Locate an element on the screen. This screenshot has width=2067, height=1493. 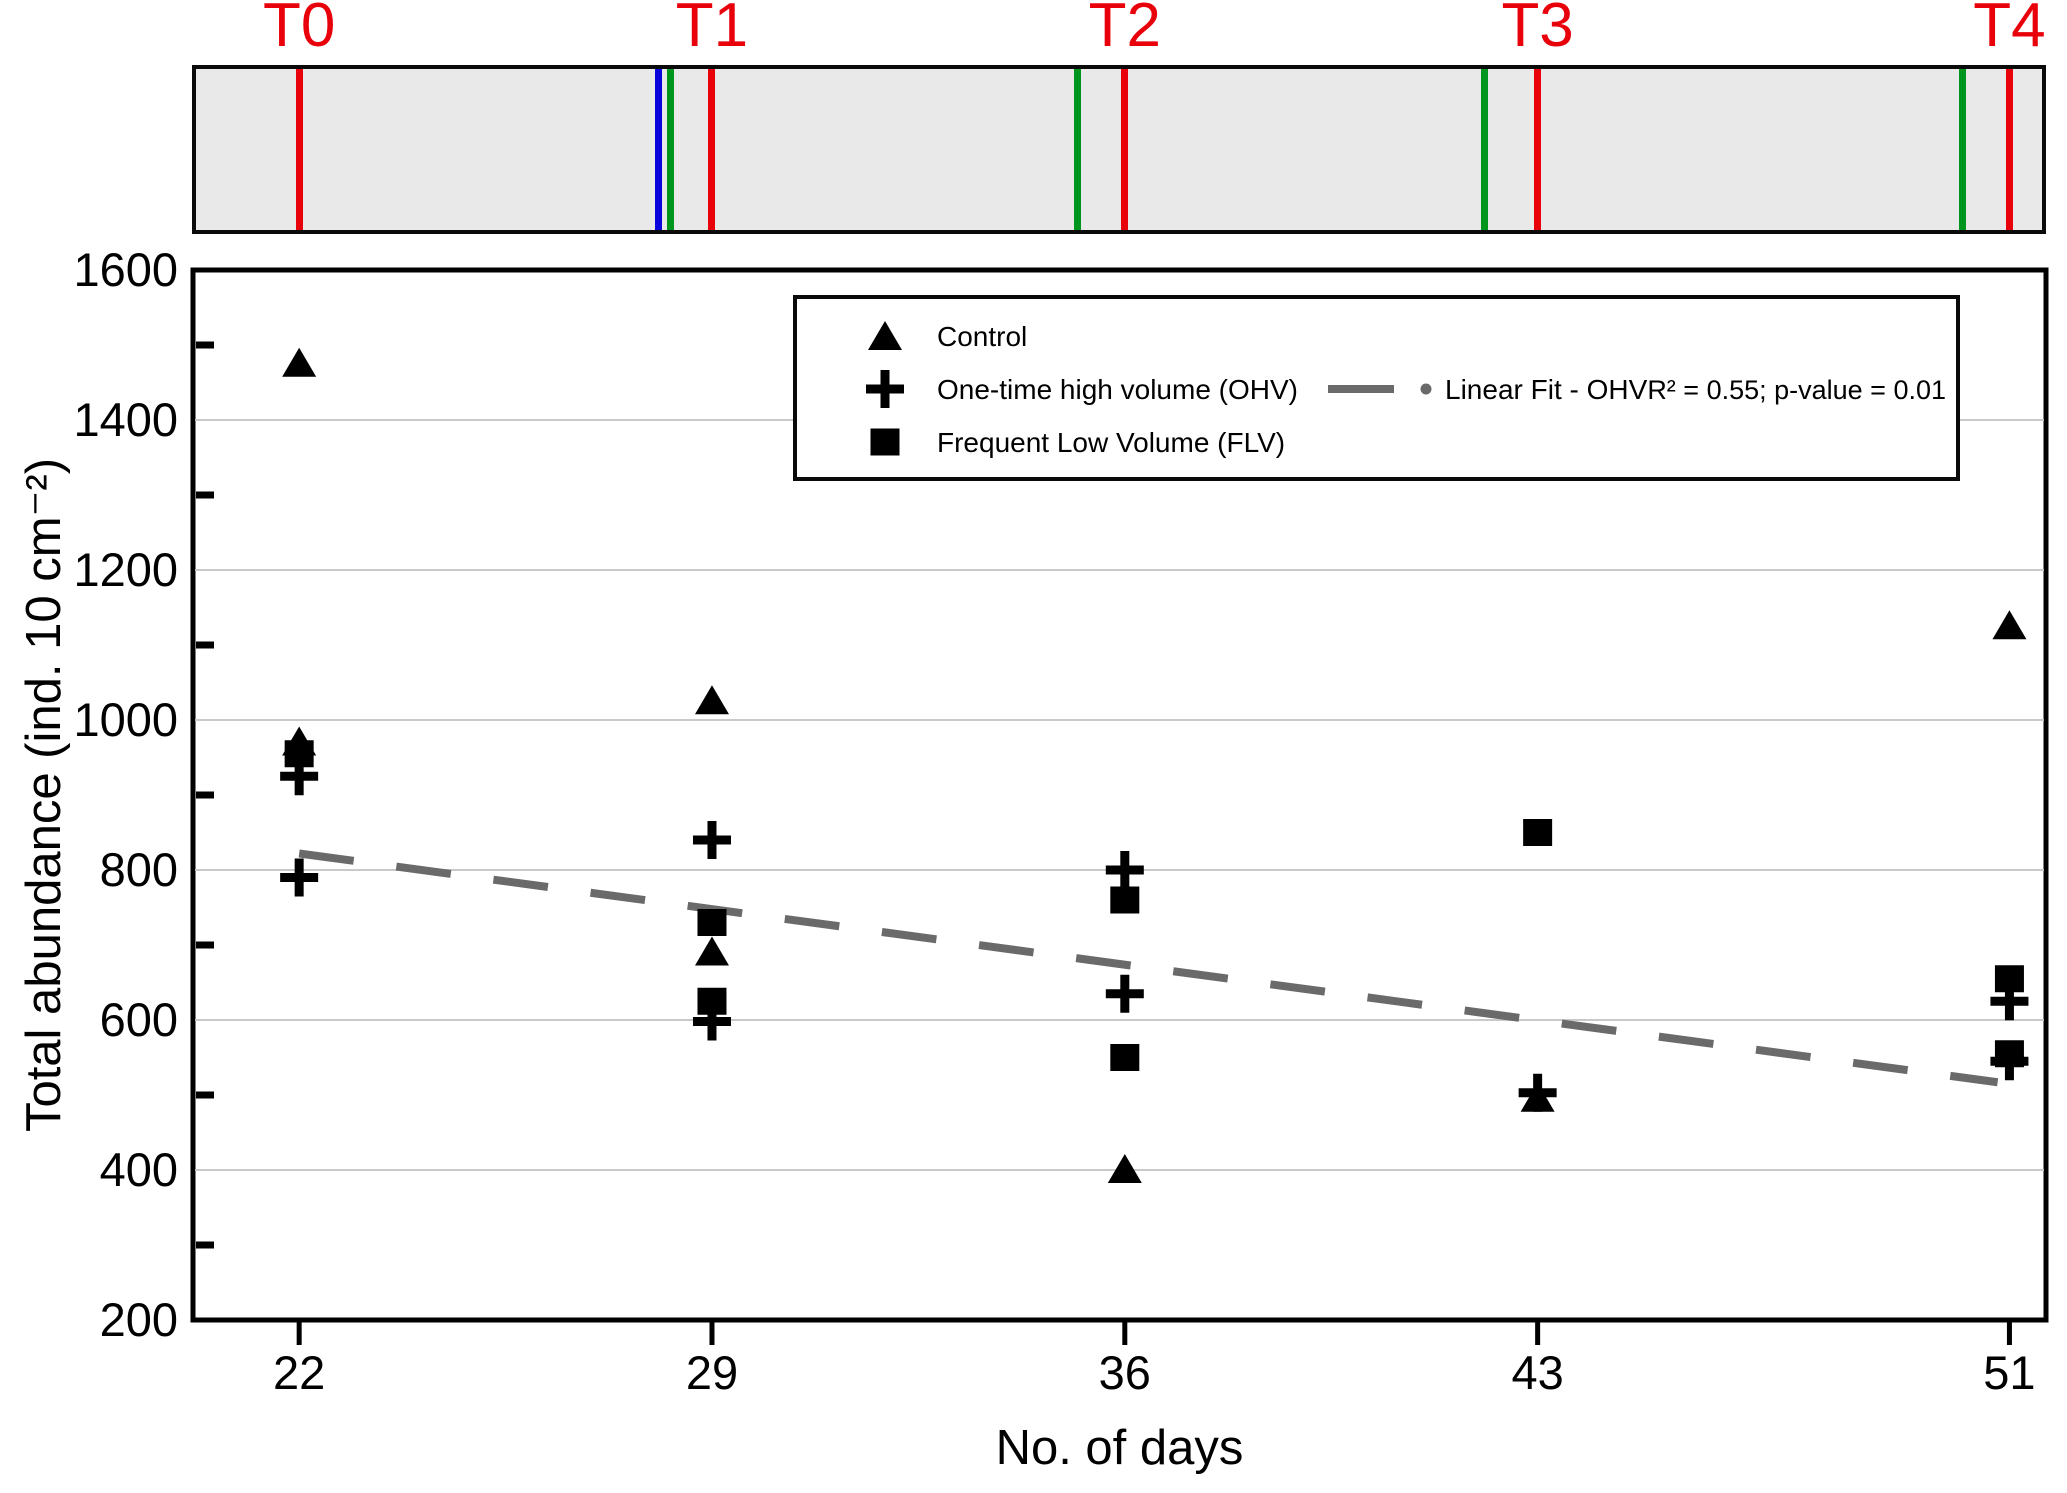
y-axis-title: Total abundance (ind. 10 cm⁻²) is located at coordinates (44, 795).